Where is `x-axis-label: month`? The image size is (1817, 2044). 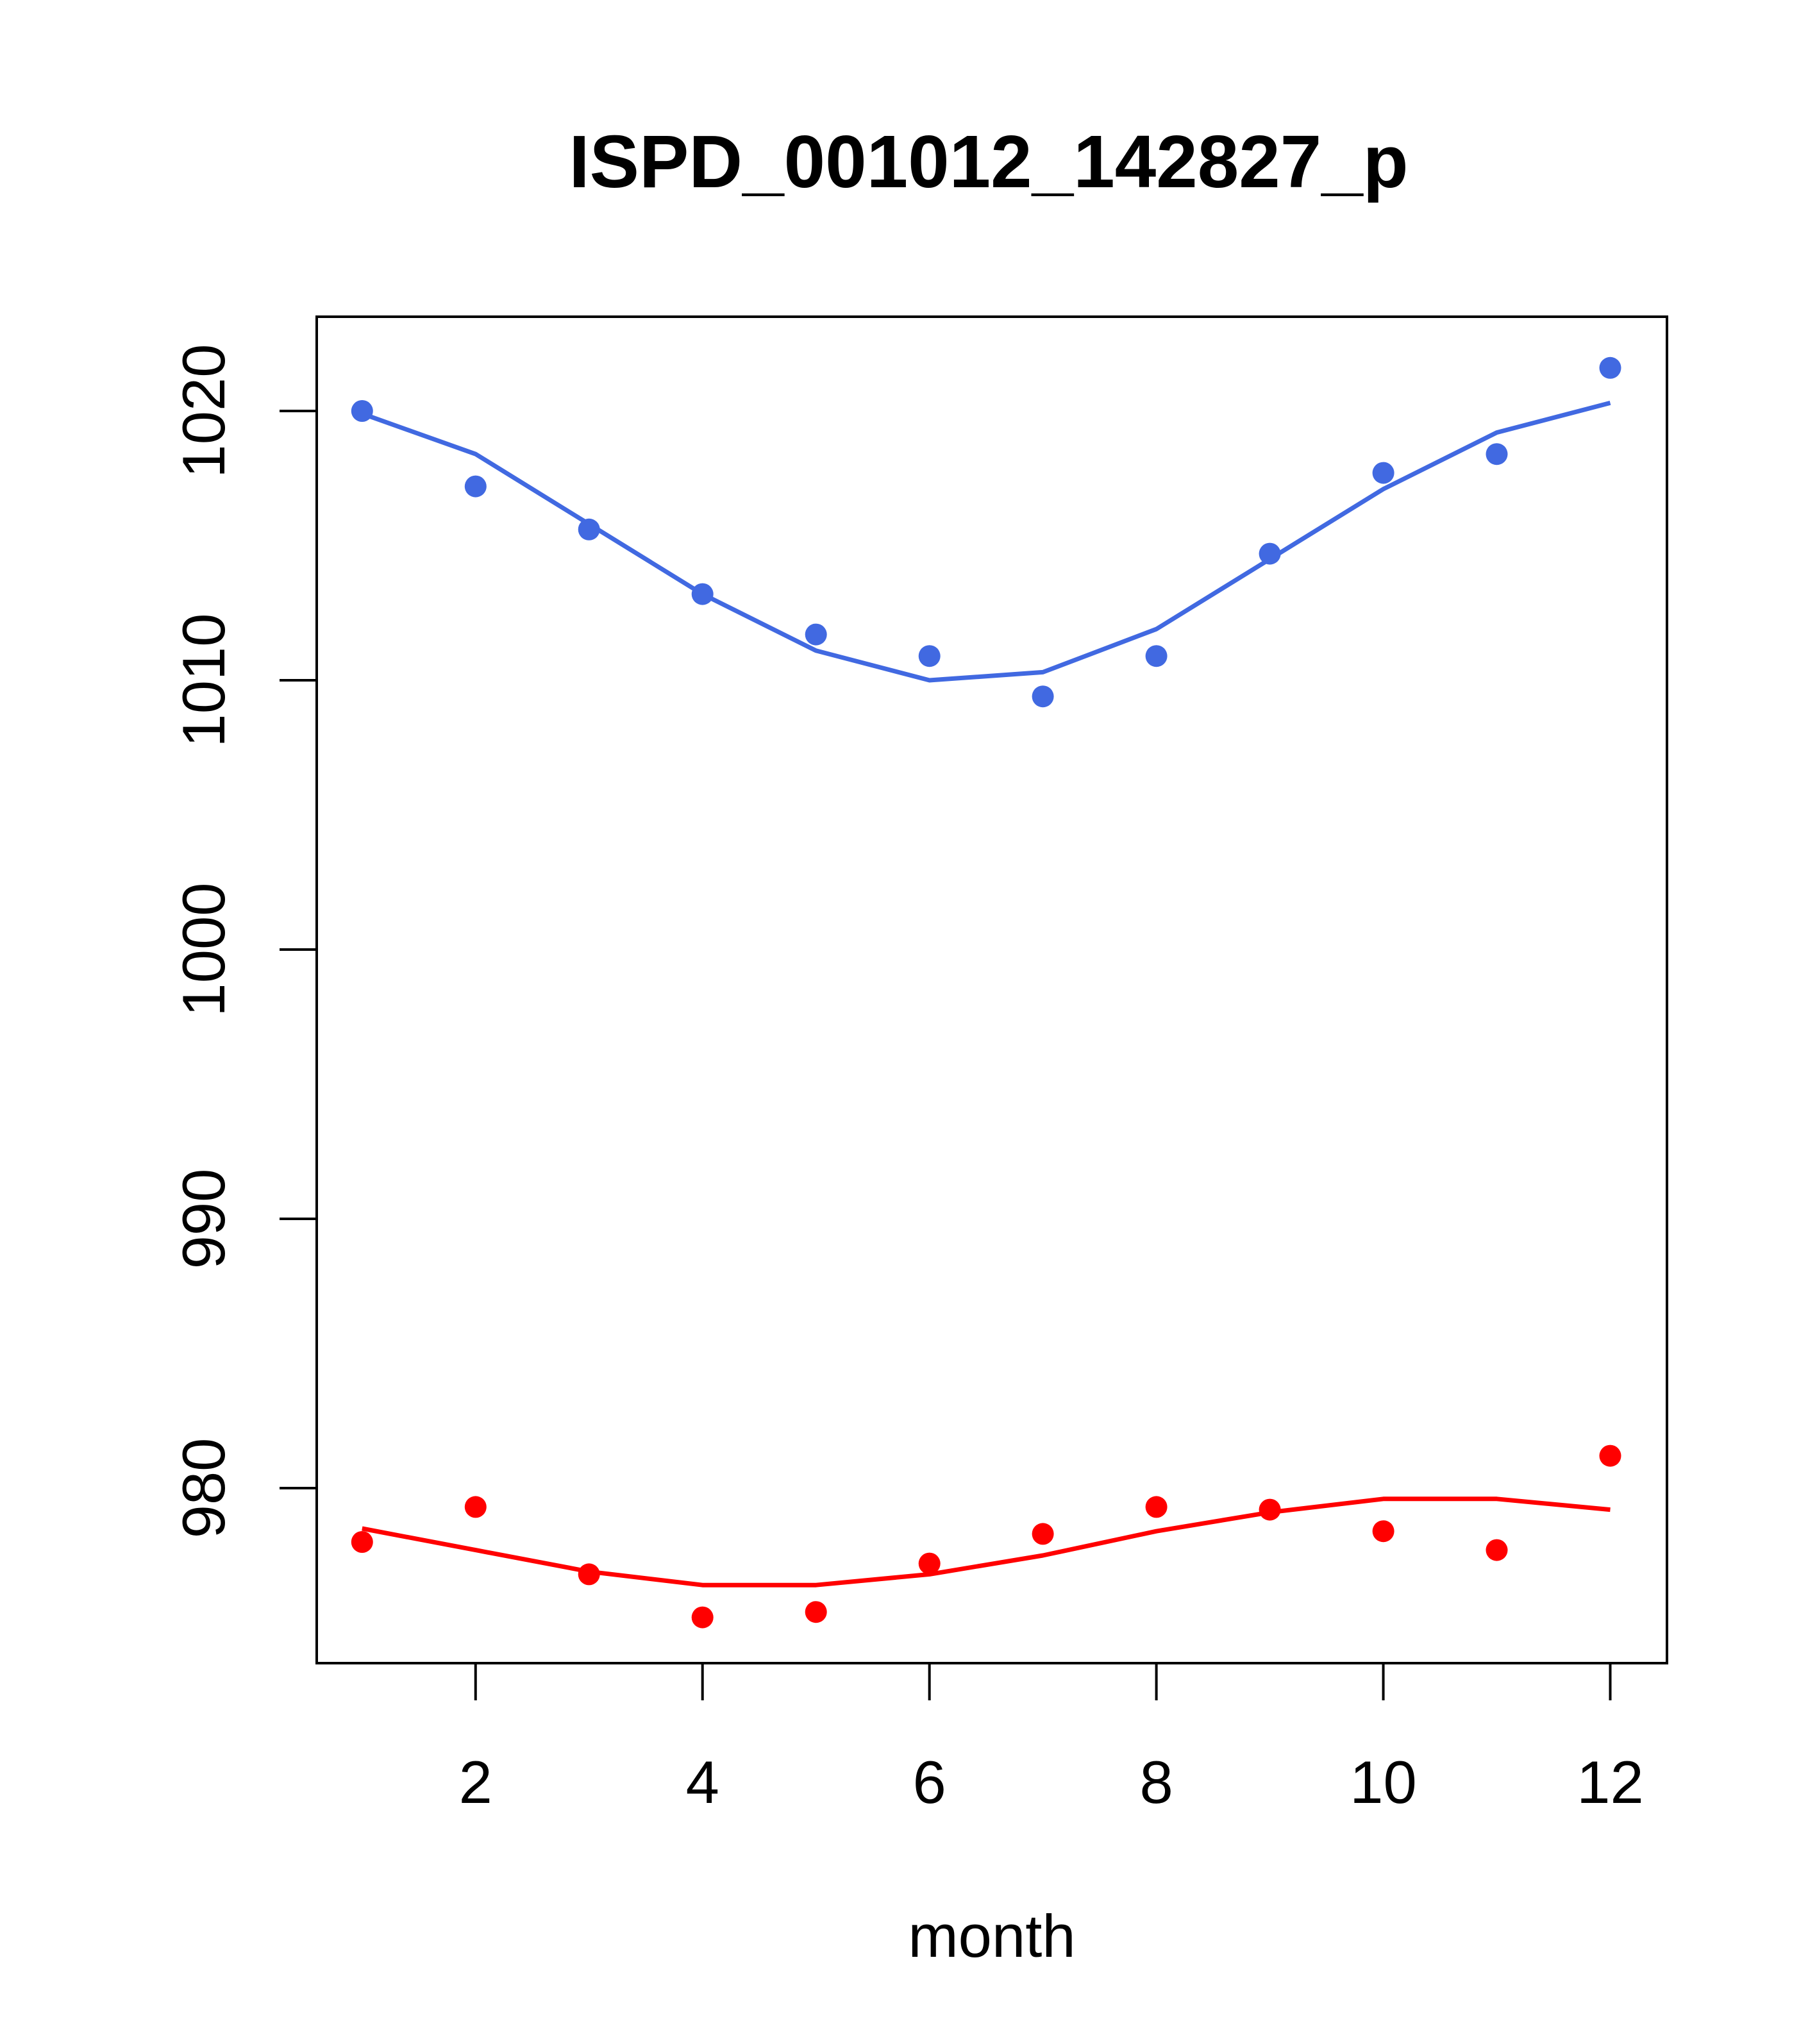 x-axis-label: month is located at coordinates (991, 1936).